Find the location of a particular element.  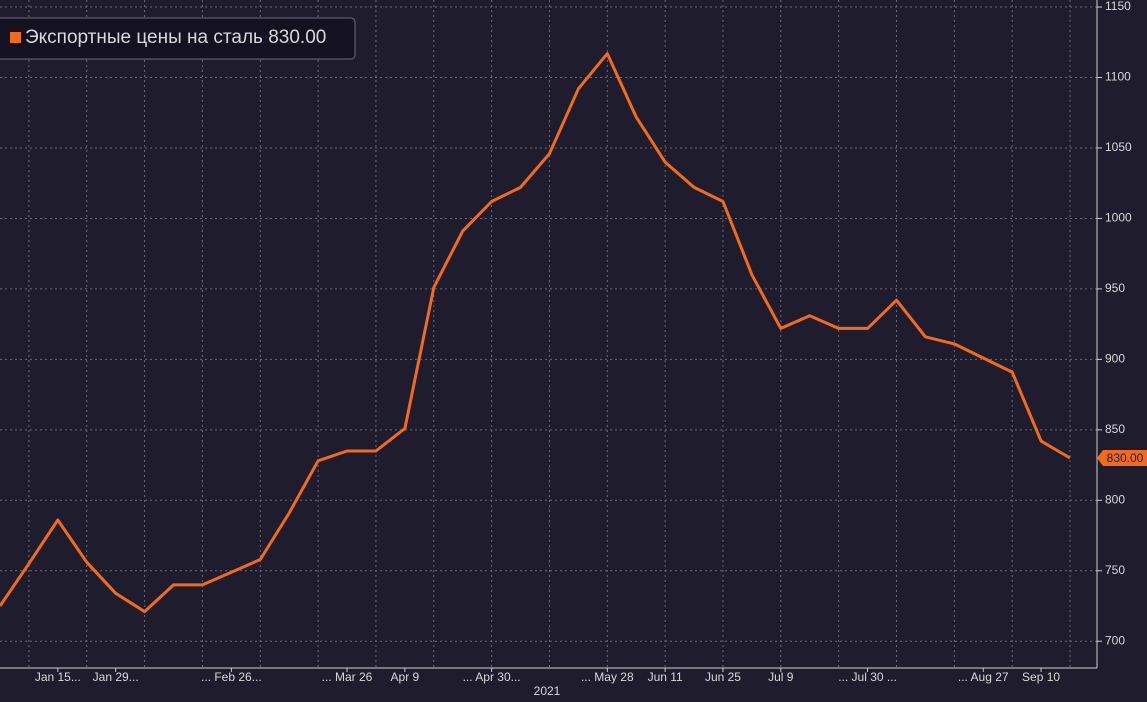

last-value-tag is located at coordinates (1122, 458).